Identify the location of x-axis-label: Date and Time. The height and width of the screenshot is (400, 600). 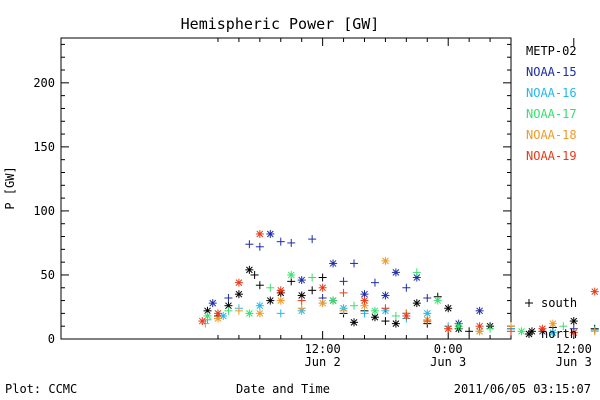
(283, 389).